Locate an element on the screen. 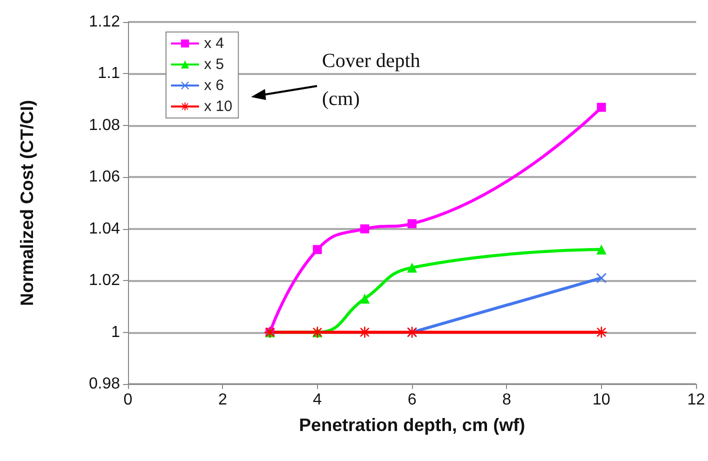 This screenshot has width=708, height=461. legend-label: x 10 is located at coordinates (218, 106).